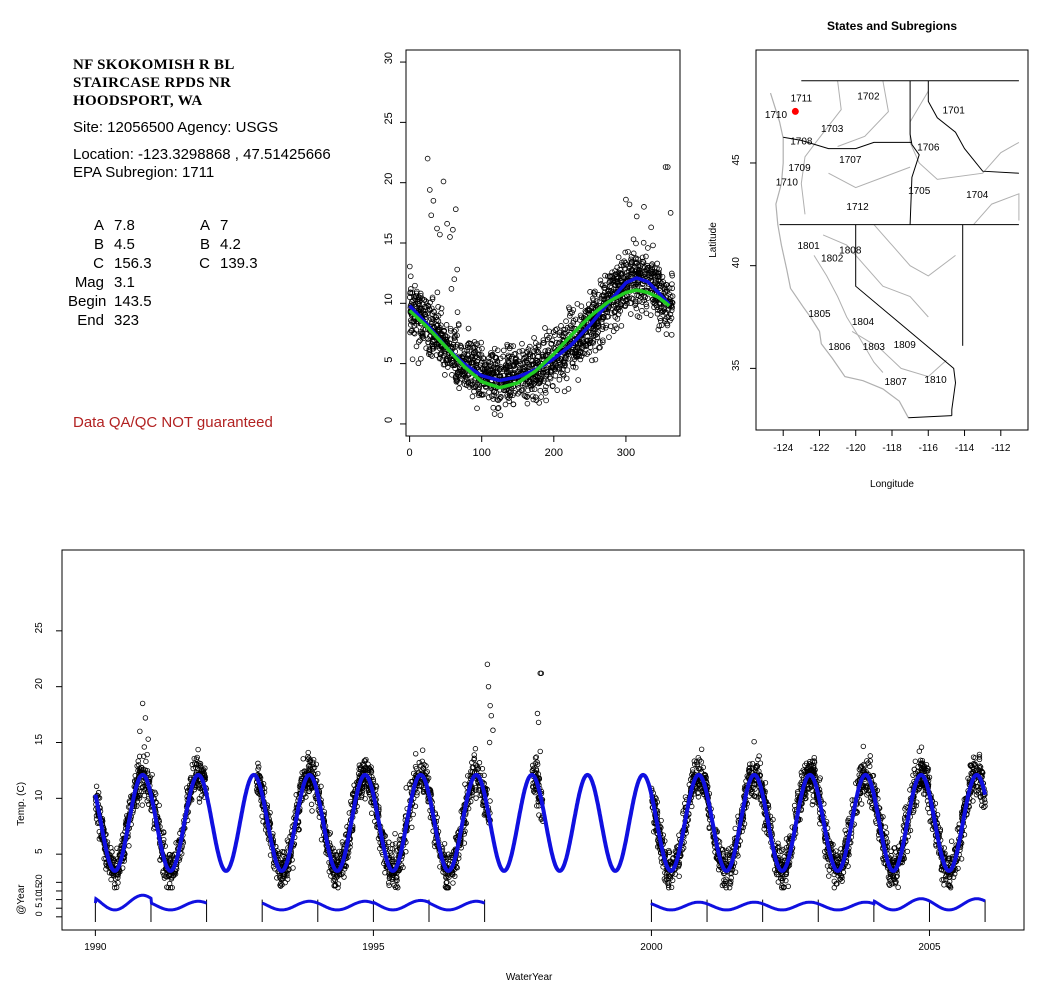 The image size is (1038, 1001). Describe the element at coordinates (892, 484) in the screenshot. I see `x-axis-label: Longitude` at that location.